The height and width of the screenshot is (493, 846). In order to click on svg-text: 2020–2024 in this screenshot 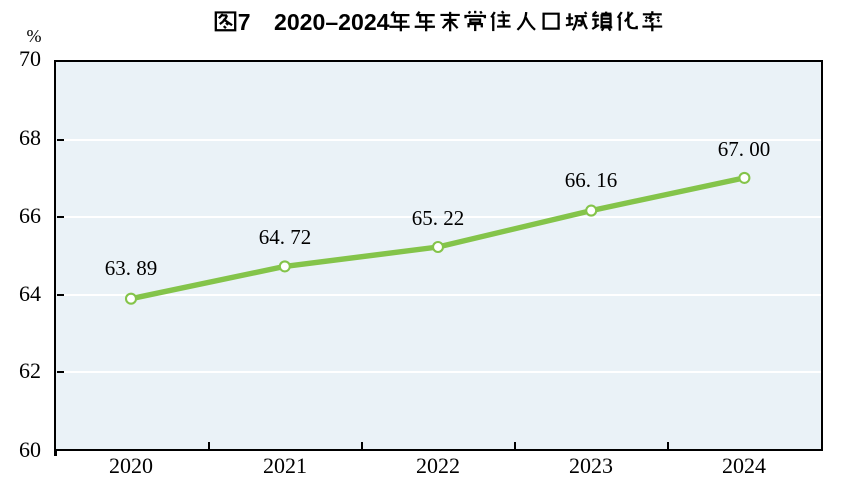, I will do `click(332, 22)`.